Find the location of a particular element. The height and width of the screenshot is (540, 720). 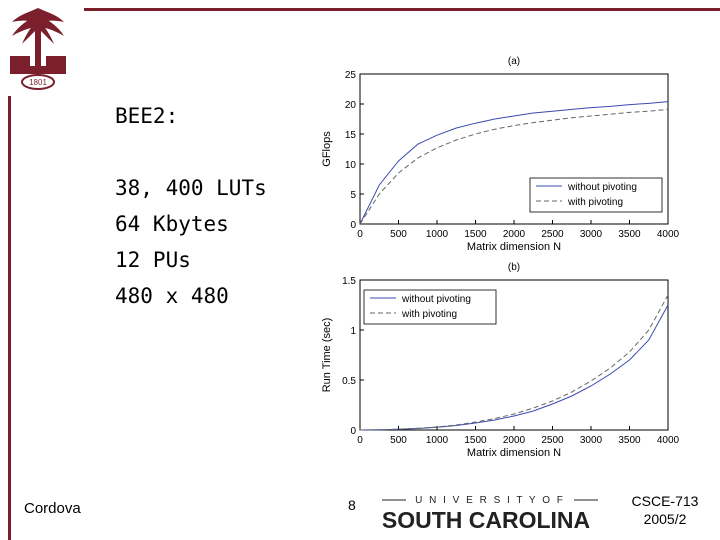

series-line-without-pivoting is located at coordinates (514, 163).